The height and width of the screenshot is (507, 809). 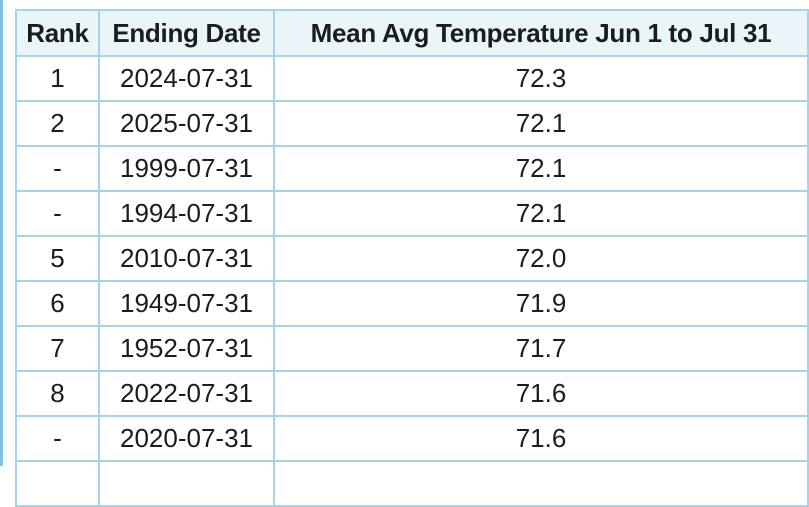 What do you see at coordinates (541, 483) in the screenshot?
I see `temperature-cell` at bounding box center [541, 483].